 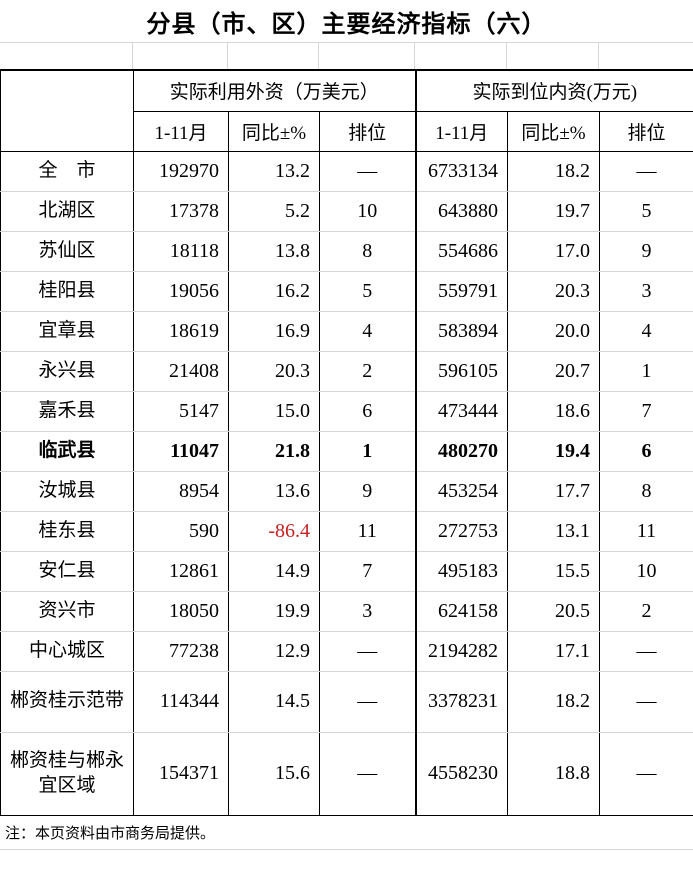 What do you see at coordinates (181, 291) in the screenshot?
I see `cell-fdi-value: 19056` at bounding box center [181, 291].